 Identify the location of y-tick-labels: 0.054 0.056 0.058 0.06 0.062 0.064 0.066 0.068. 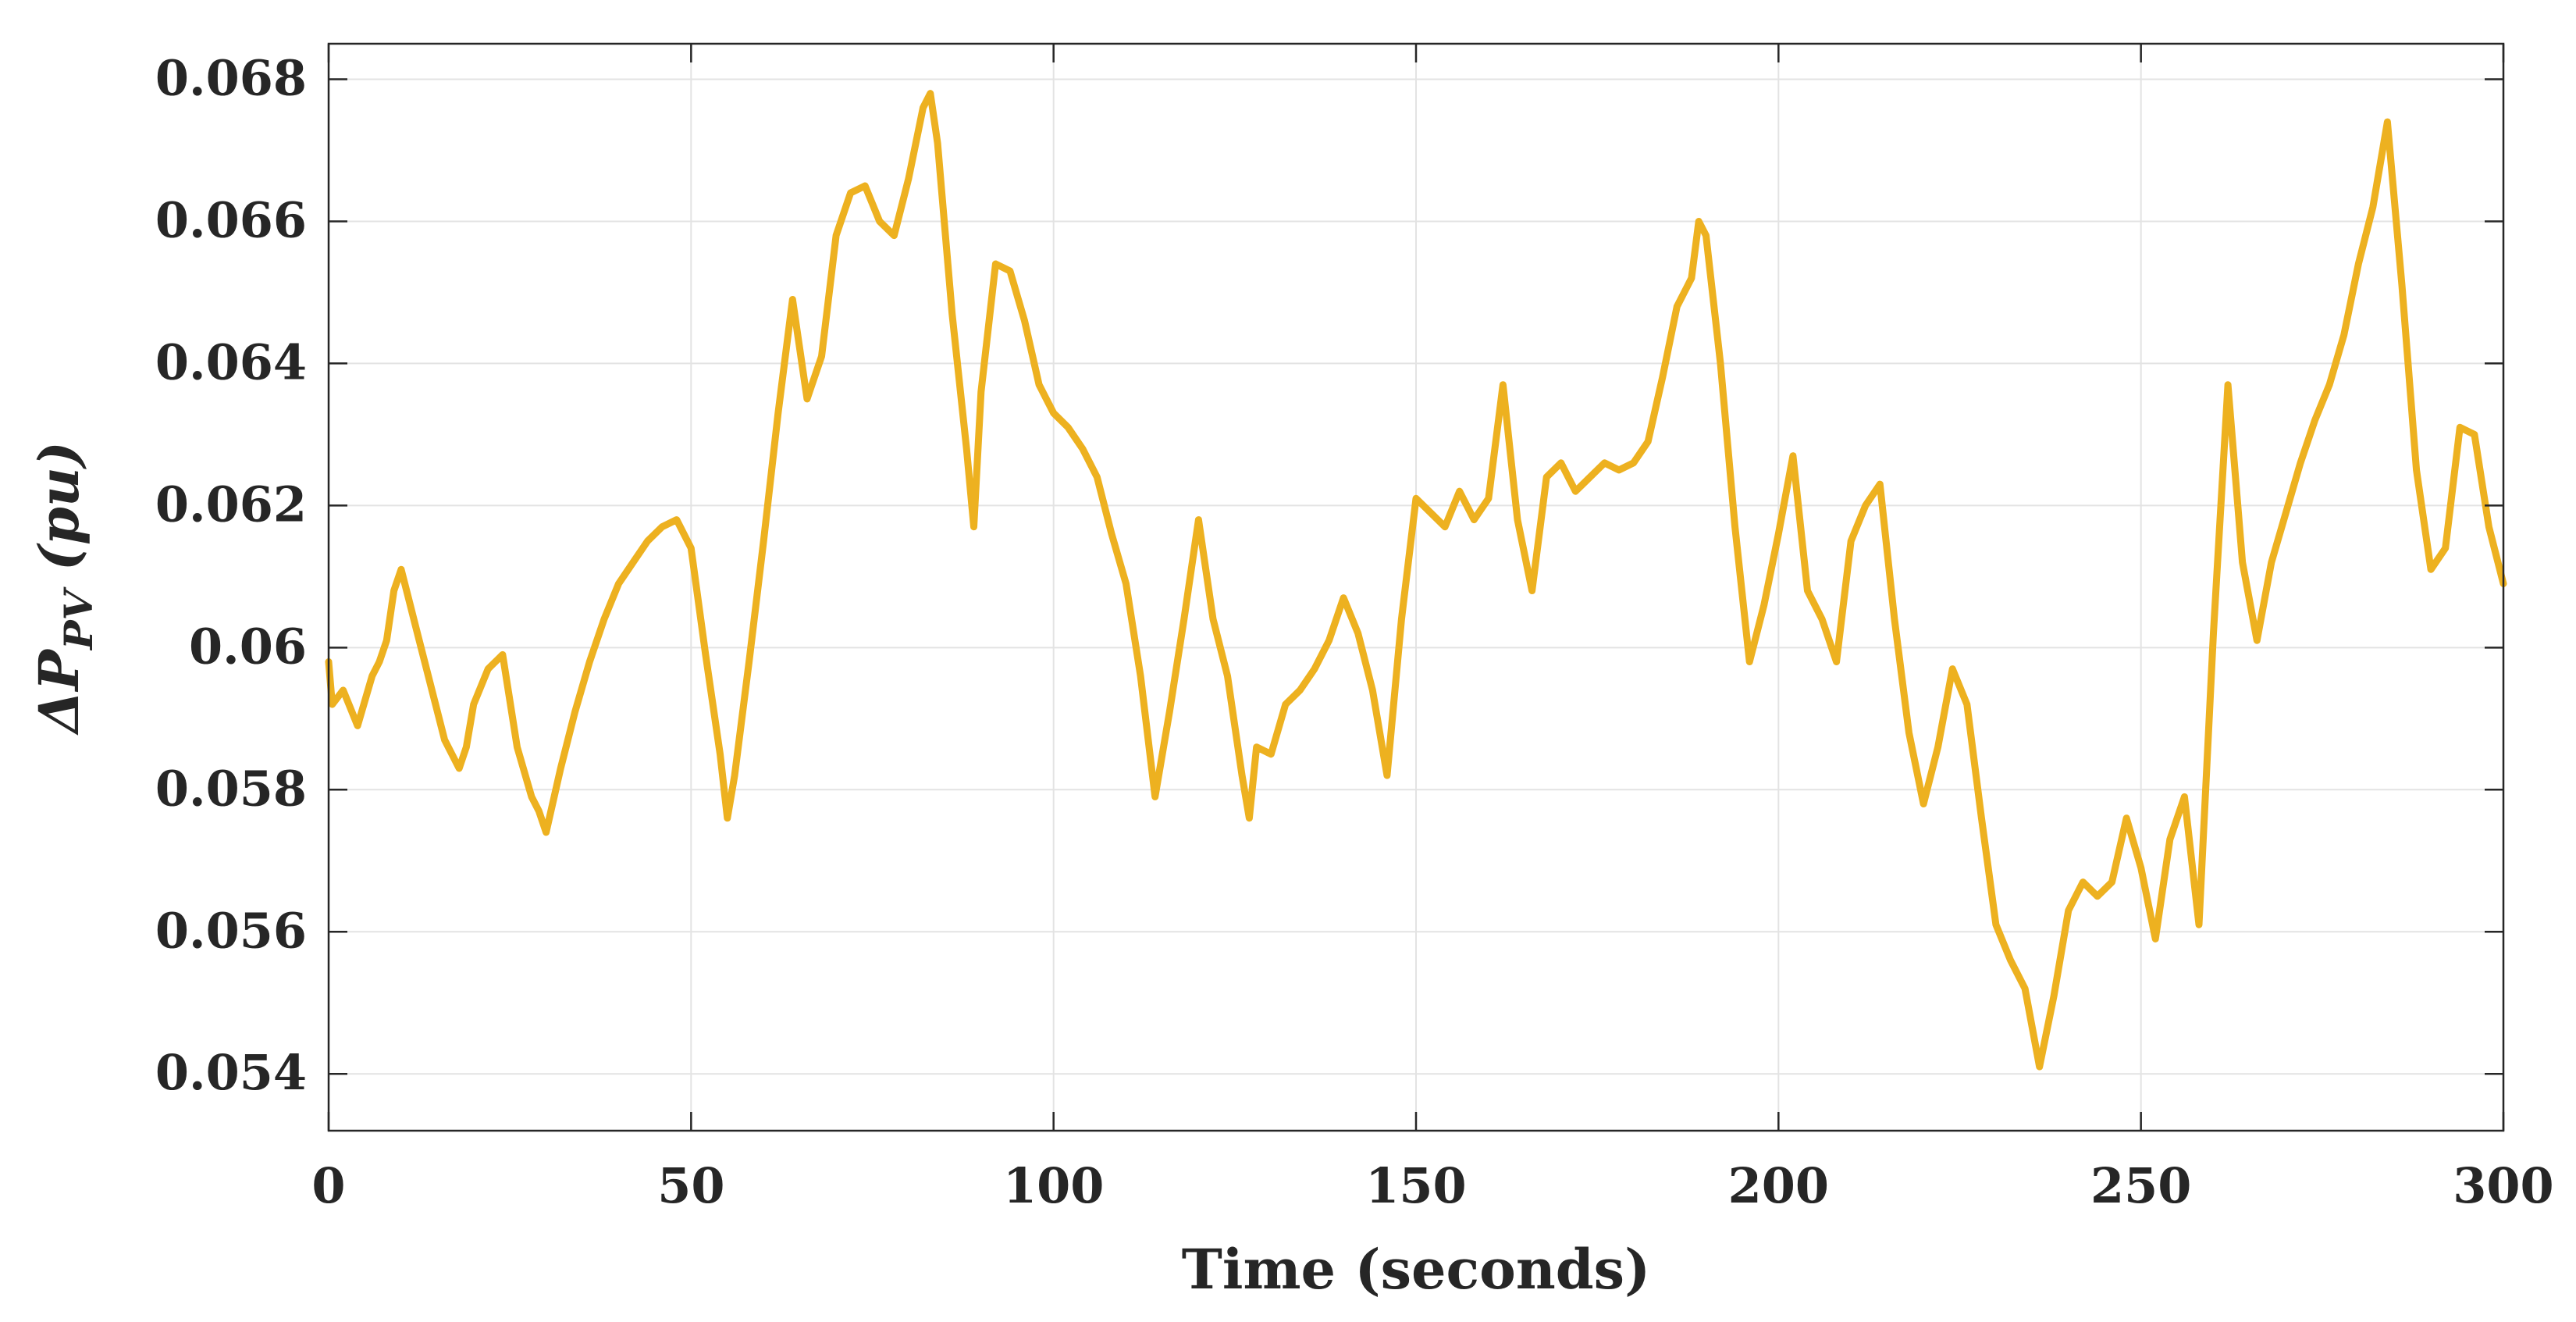
(231, 575).